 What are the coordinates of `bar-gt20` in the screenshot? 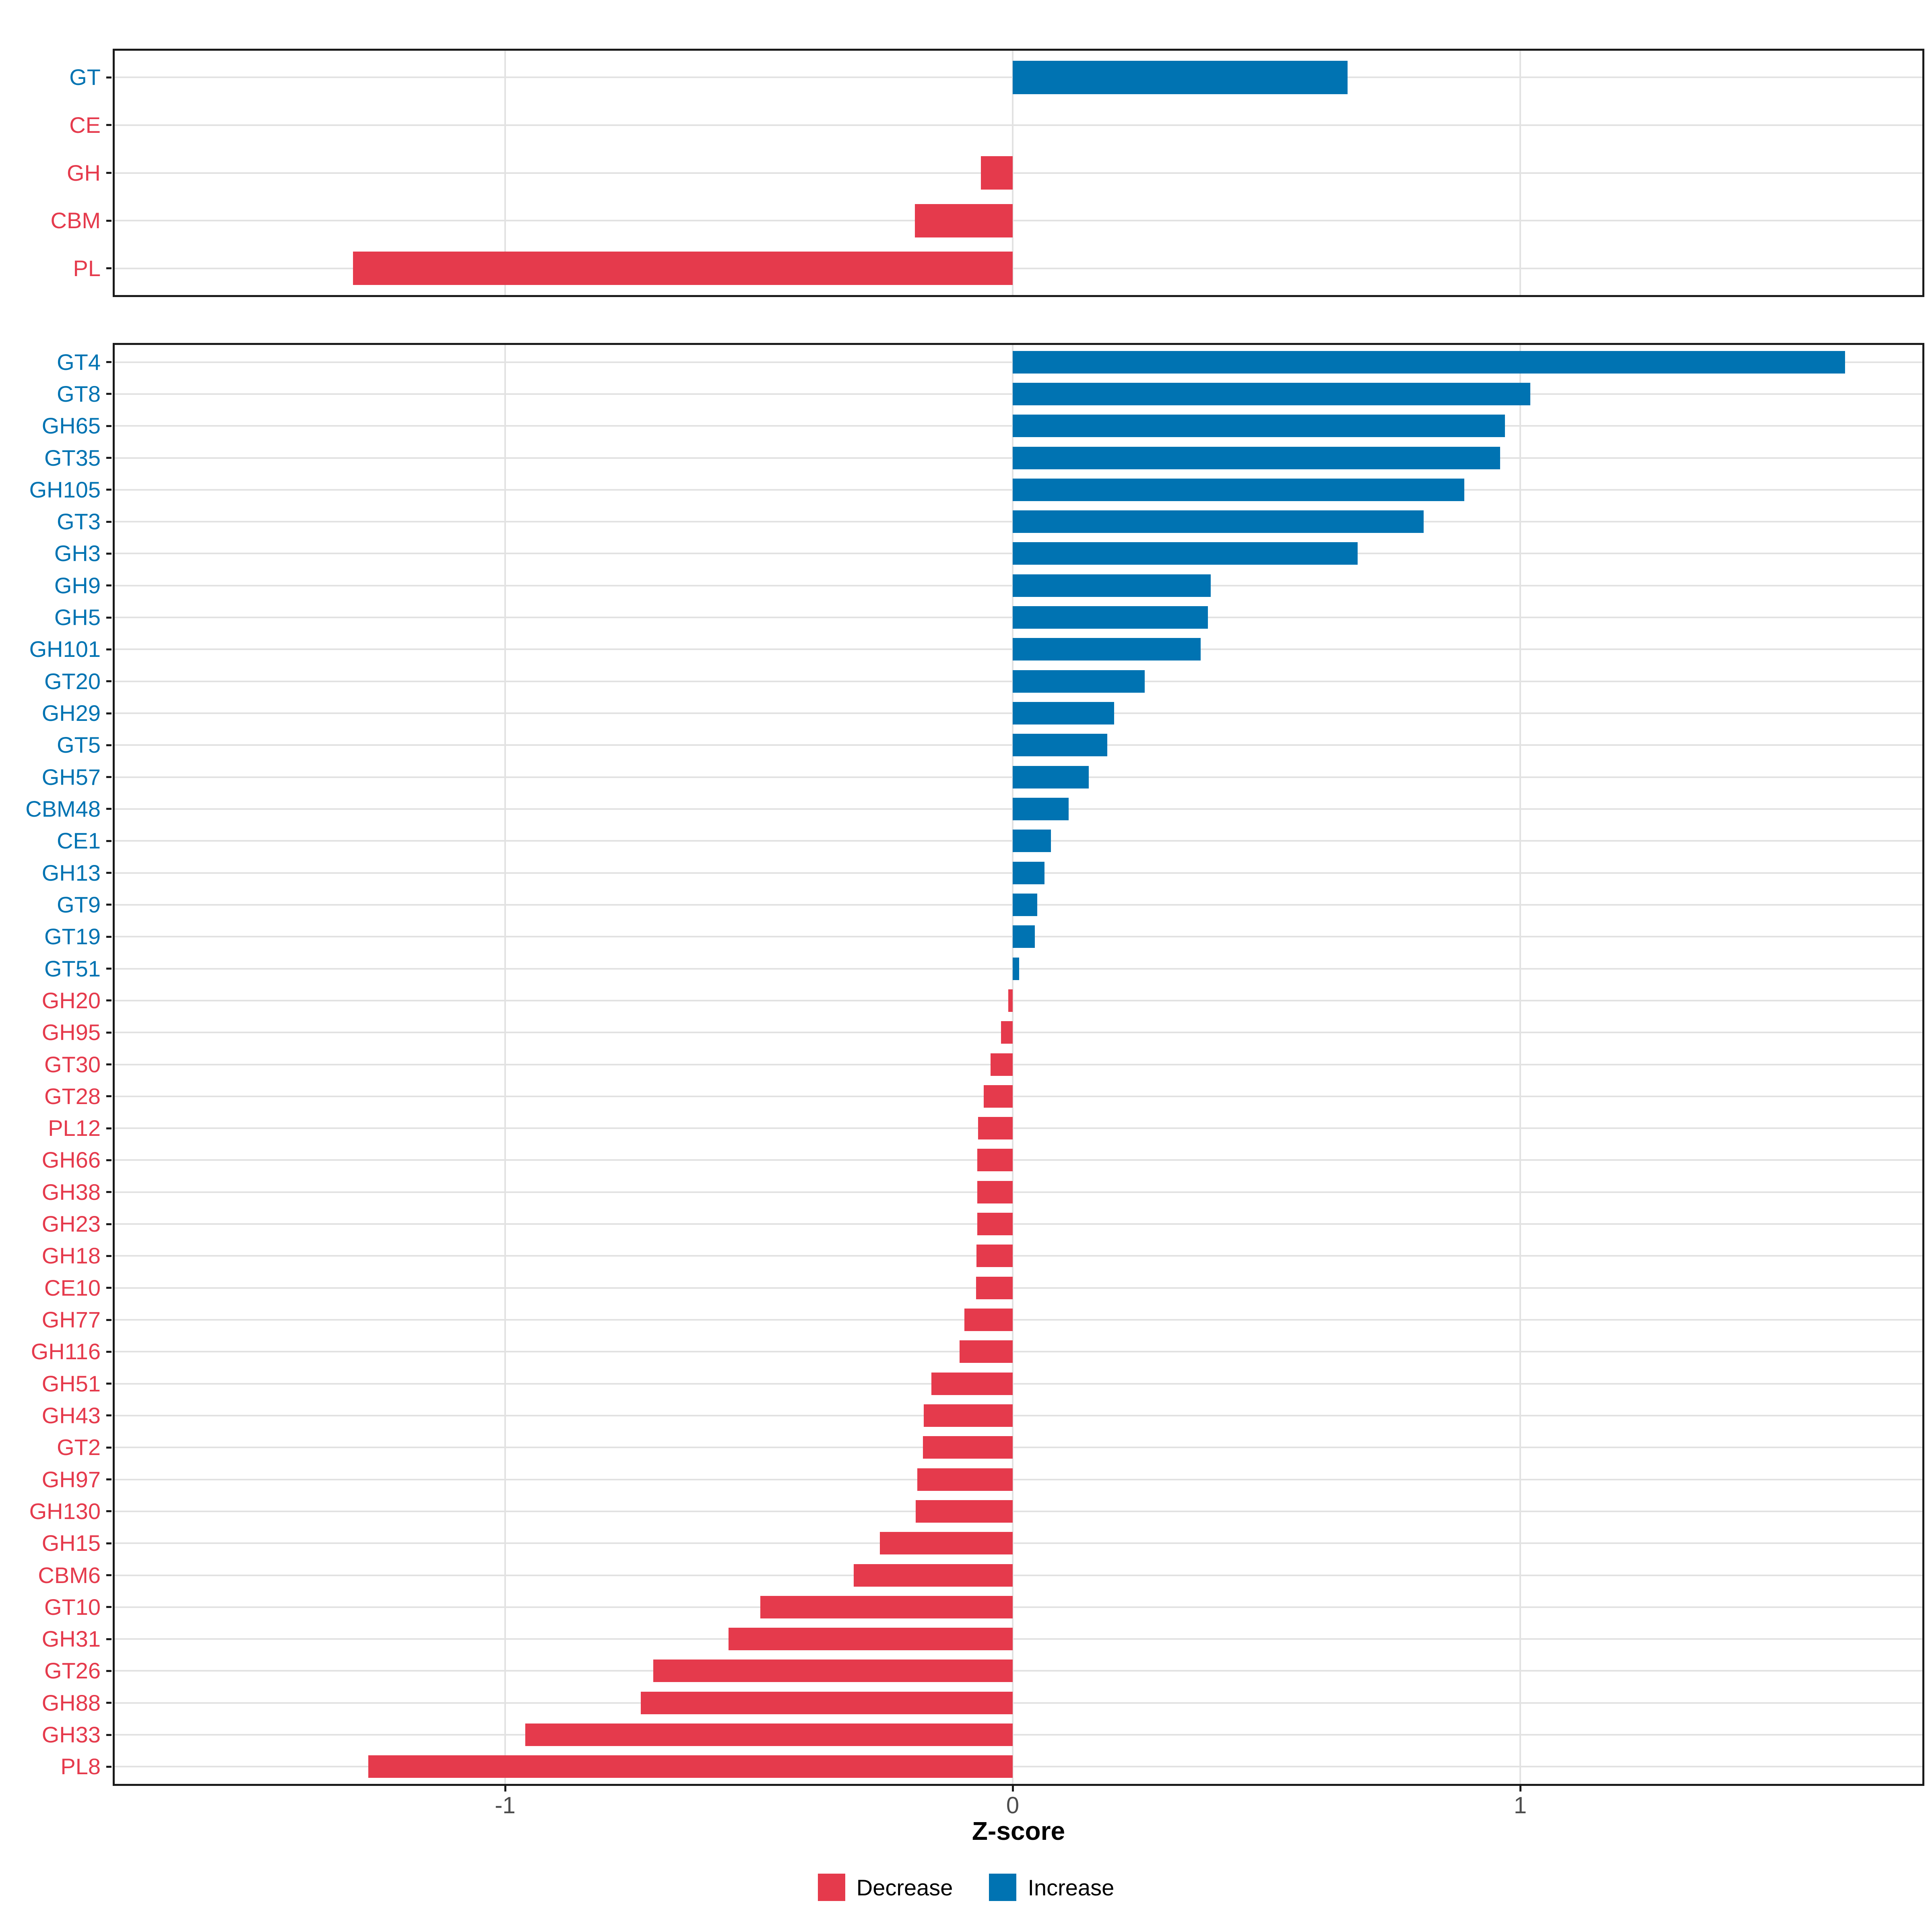 It's located at (1079, 681).